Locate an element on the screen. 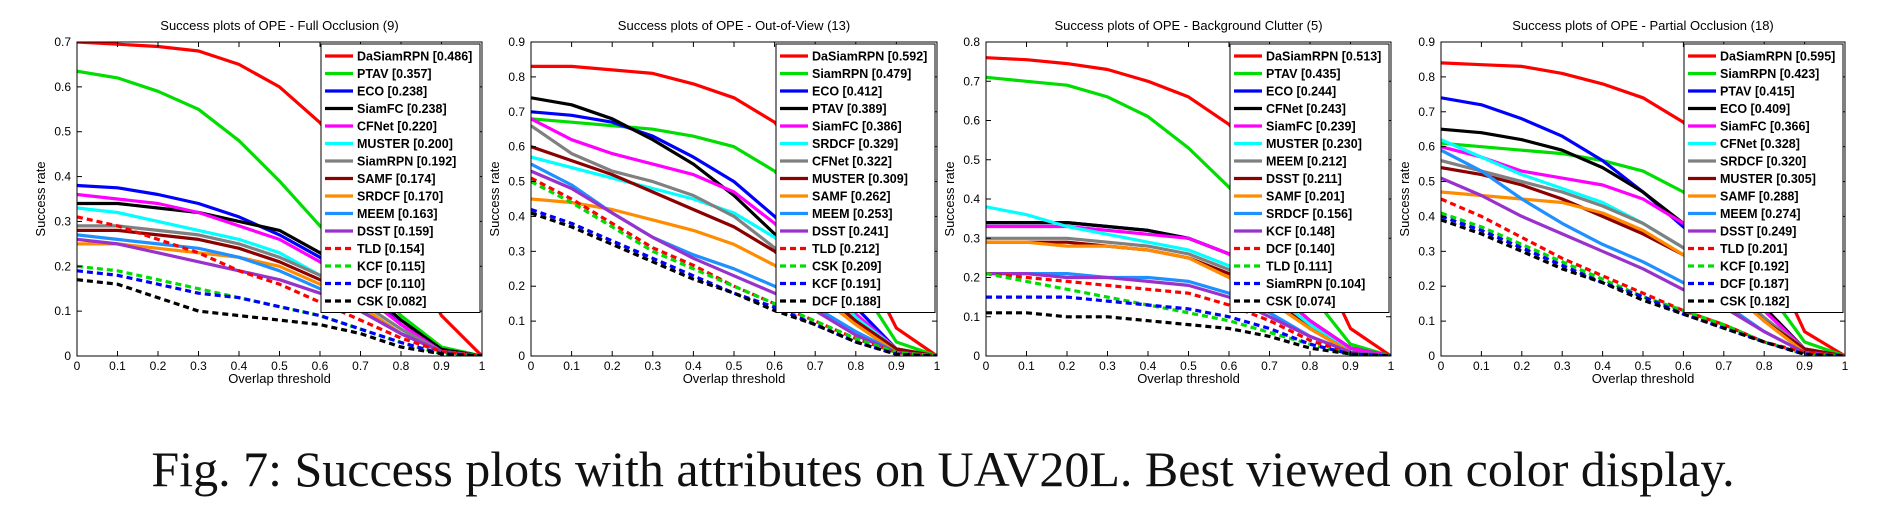  legend-entry: SRDCF [0.156] is located at coordinates (1309, 214).